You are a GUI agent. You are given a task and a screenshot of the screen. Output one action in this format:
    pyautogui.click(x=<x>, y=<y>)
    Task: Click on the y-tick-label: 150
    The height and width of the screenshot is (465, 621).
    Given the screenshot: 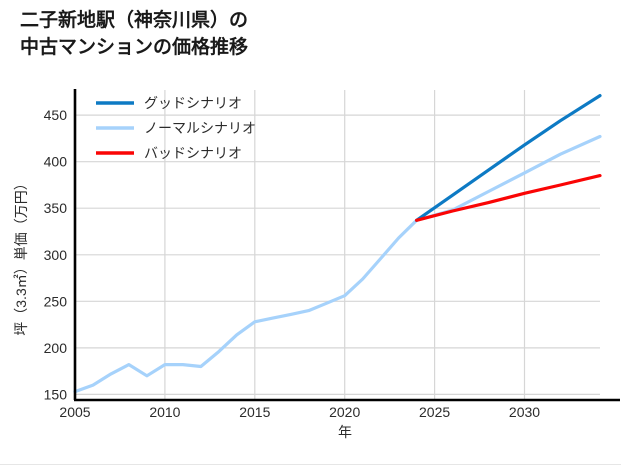 What is the action you would take?
    pyautogui.click(x=56, y=394)
    